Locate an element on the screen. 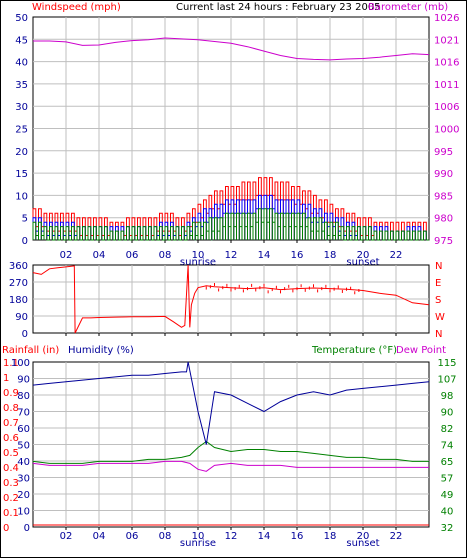 Image resolution: width=467 pixels, height=558 pixels. compass-tick-label: W is located at coordinates (440, 317).